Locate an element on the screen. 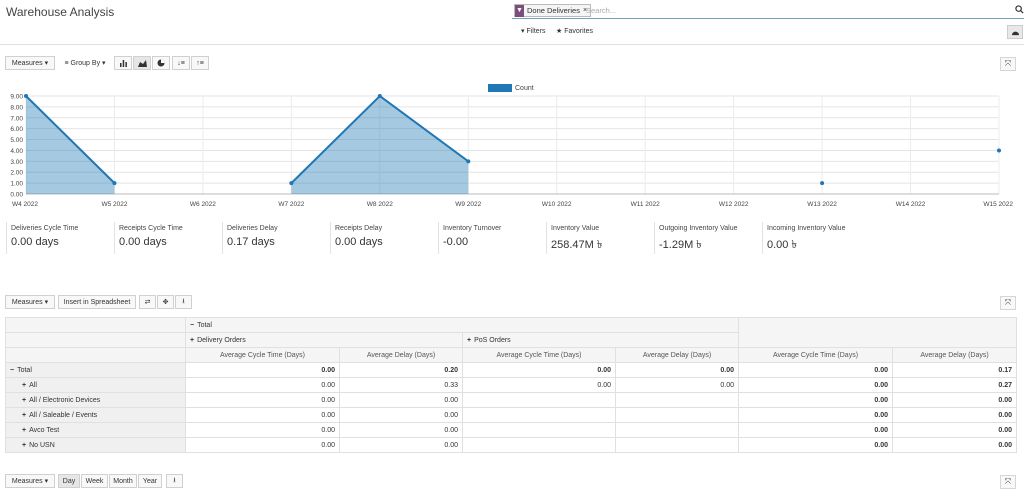 The width and height of the screenshot is (1024, 495). facet-remove-icon: × is located at coordinates (585, 10).